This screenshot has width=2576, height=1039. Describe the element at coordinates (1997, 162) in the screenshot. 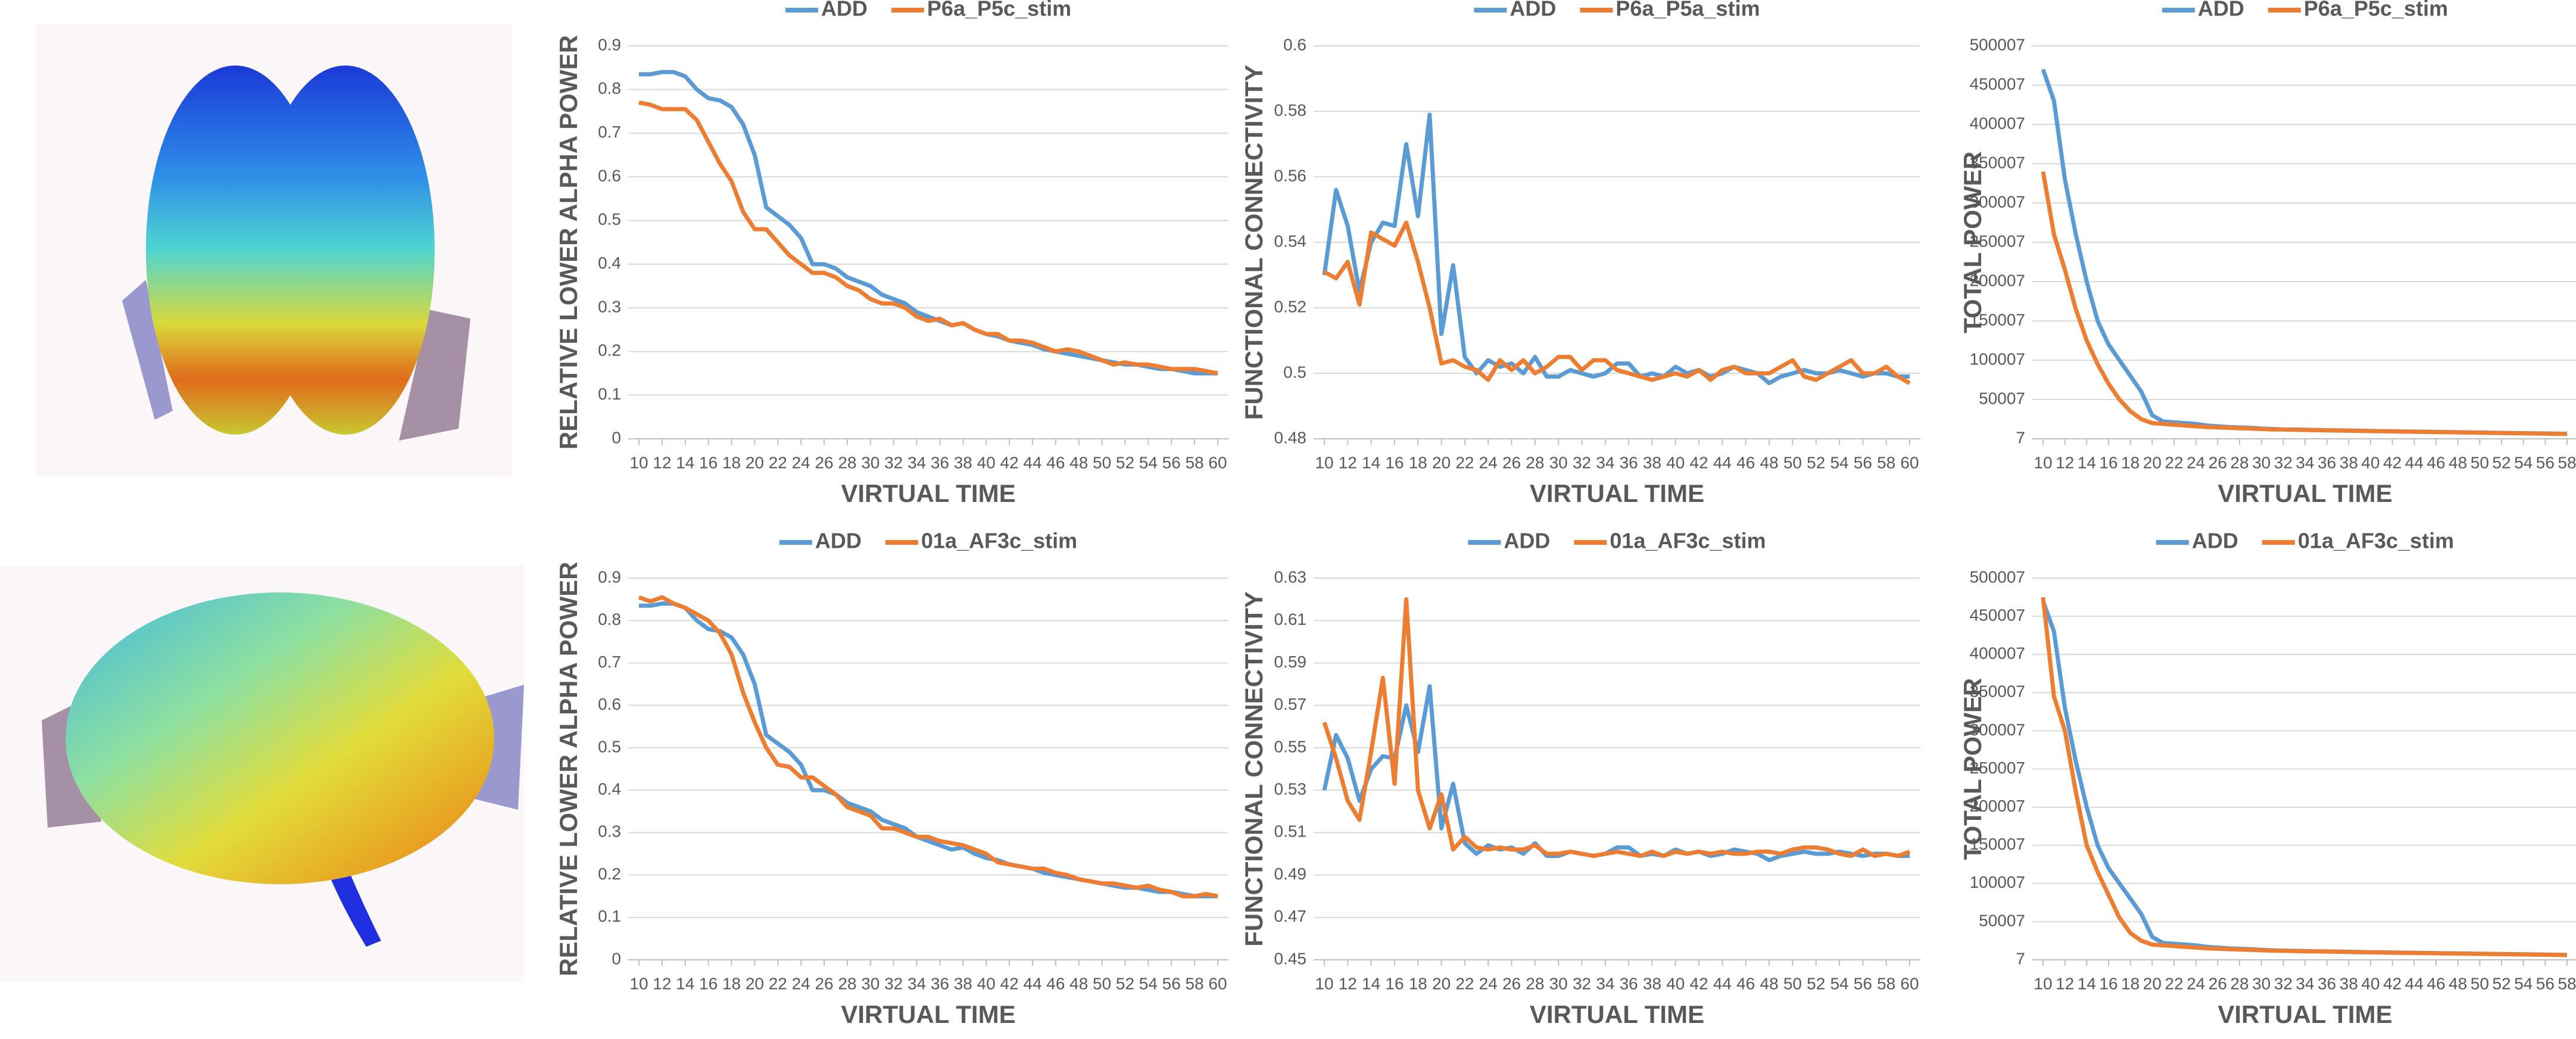

I see `y-tick-label: 350007` at that location.